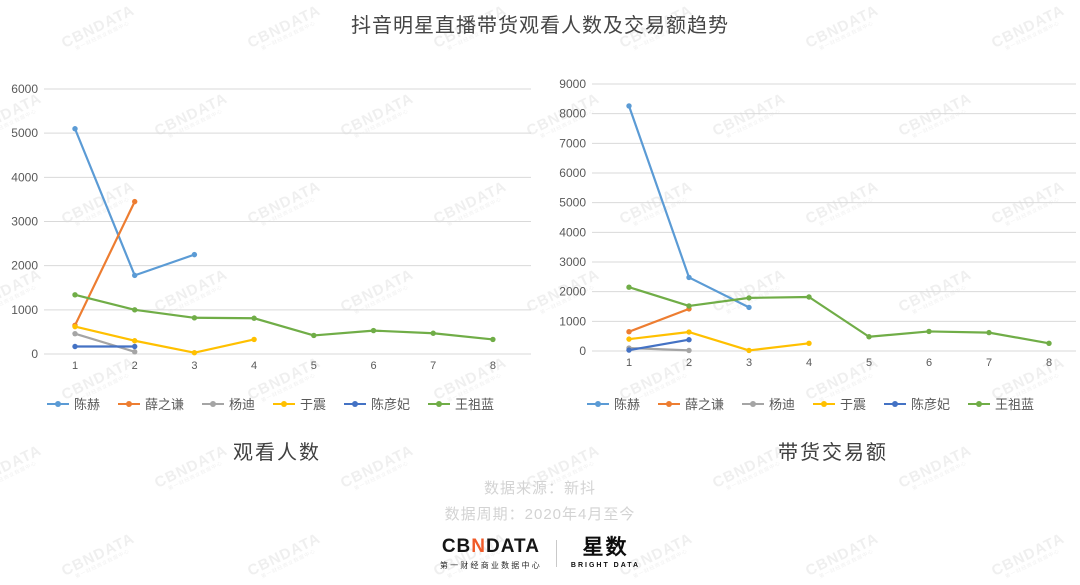 This screenshot has width=1080, height=585. Describe the element at coordinates (556, 553) in the screenshot. I see `logo-divider` at that location.